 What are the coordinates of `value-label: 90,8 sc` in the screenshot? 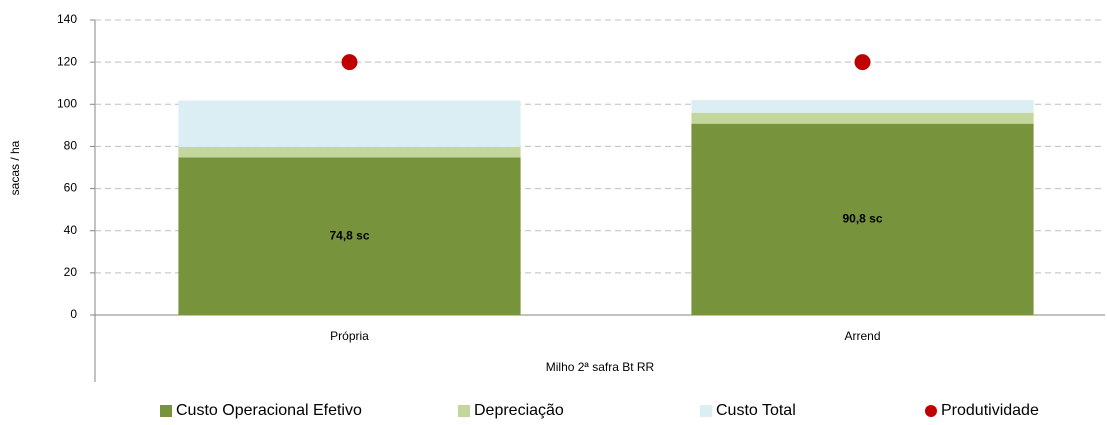 It's located at (862, 219).